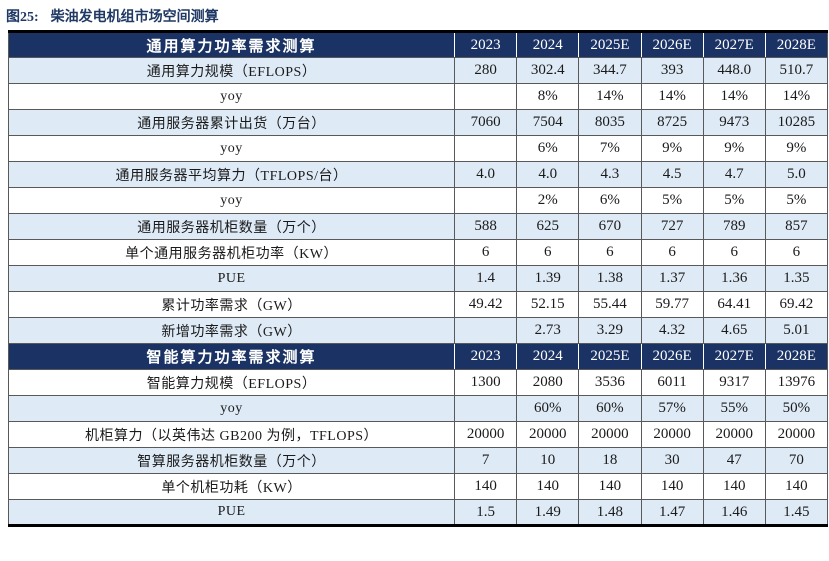 This screenshot has height=561, width=829. What do you see at coordinates (796, 382) in the screenshot?
I see `cell-value: 13976` at bounding box center [796, 382].